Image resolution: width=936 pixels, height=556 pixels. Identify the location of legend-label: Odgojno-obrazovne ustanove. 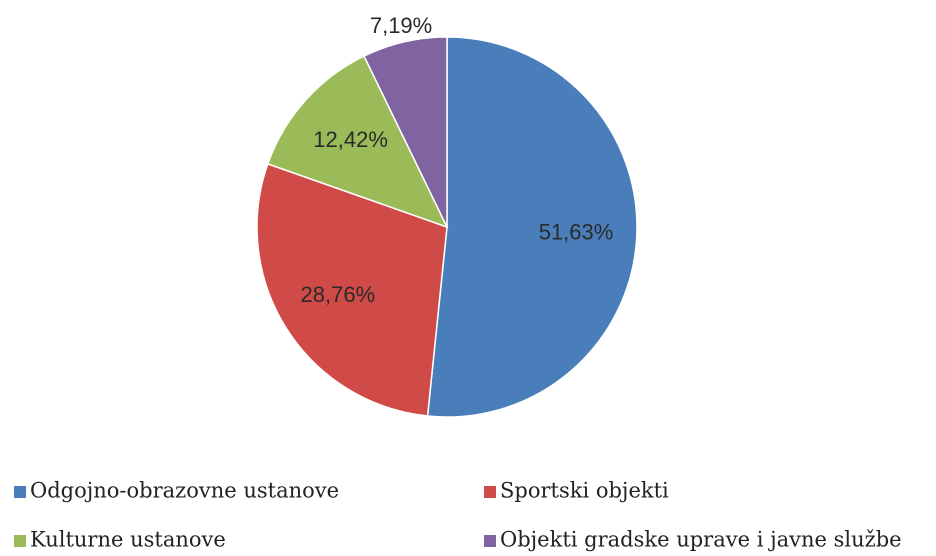
(184, 491).